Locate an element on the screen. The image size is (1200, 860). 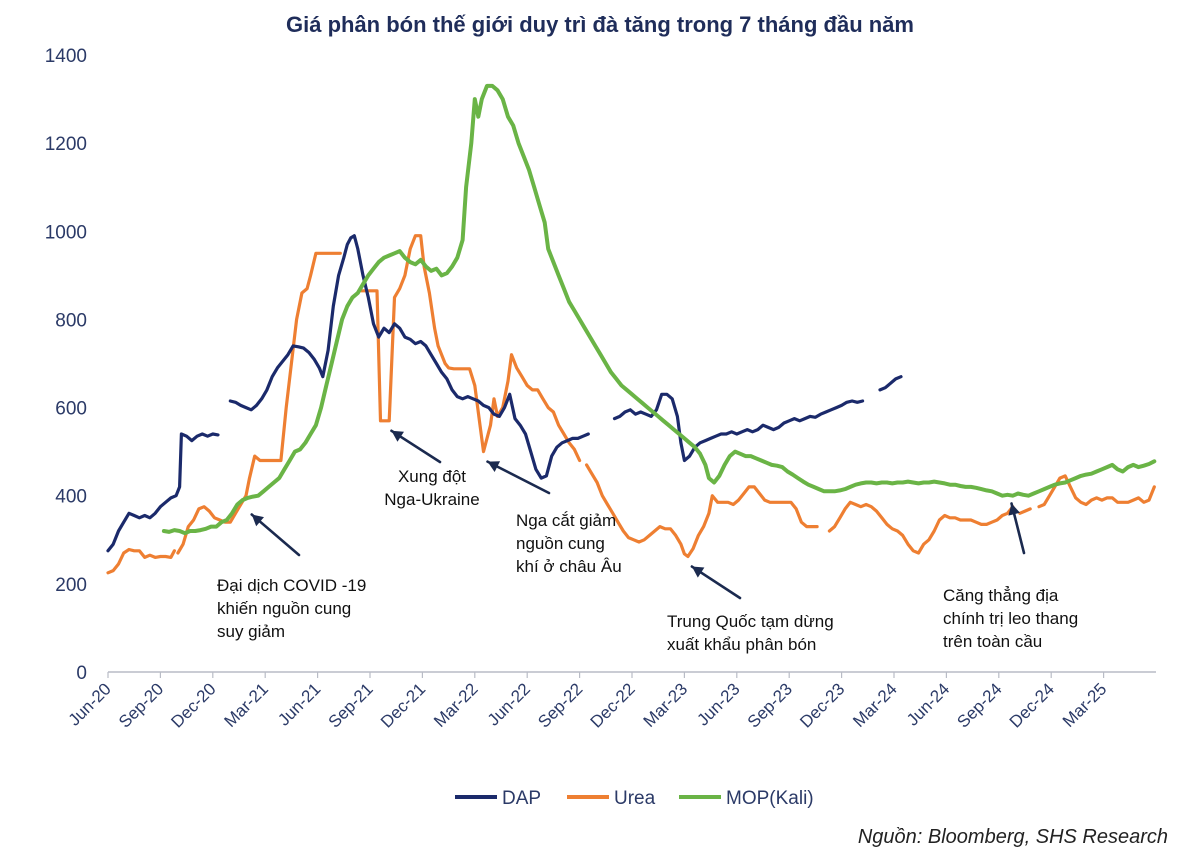
annotation: Nga cắt giảm nguồn cung khí ở châu Âu is located at coordinates (554, 518).